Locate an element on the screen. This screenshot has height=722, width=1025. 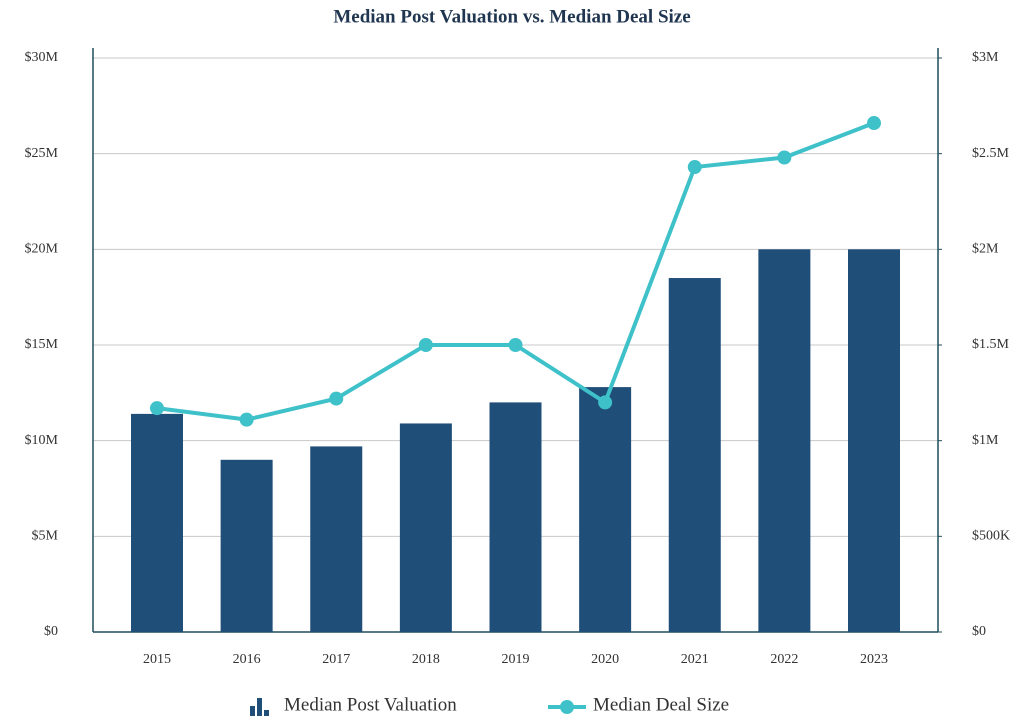
x-tick-label: 2015 is located at coordinates (157, 659).